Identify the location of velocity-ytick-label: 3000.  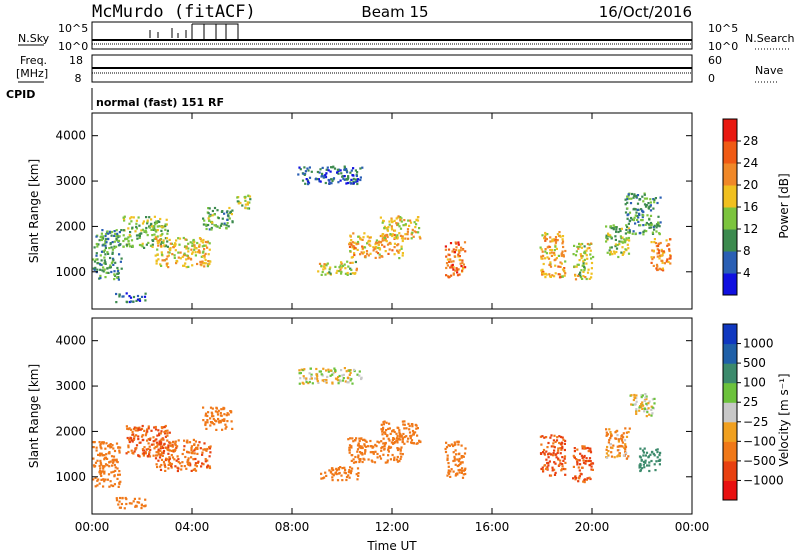
(70, 386).